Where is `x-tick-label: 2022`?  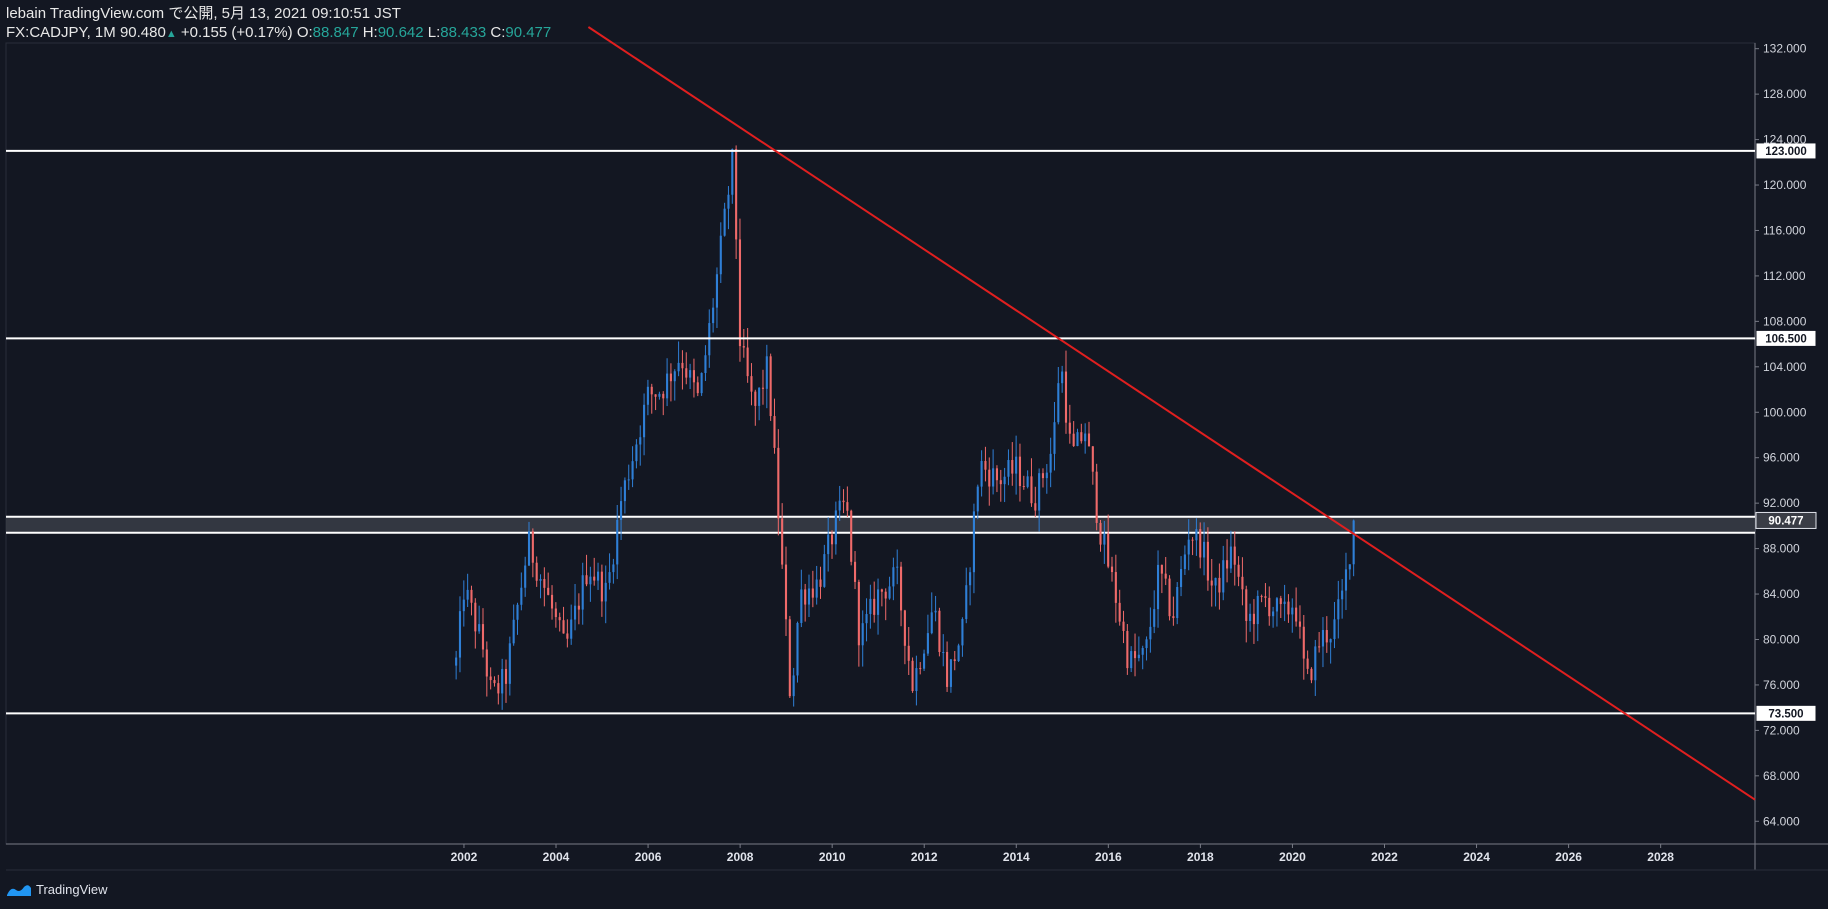
x-tick-label: 2022 is located at coordinates (1384, 857).